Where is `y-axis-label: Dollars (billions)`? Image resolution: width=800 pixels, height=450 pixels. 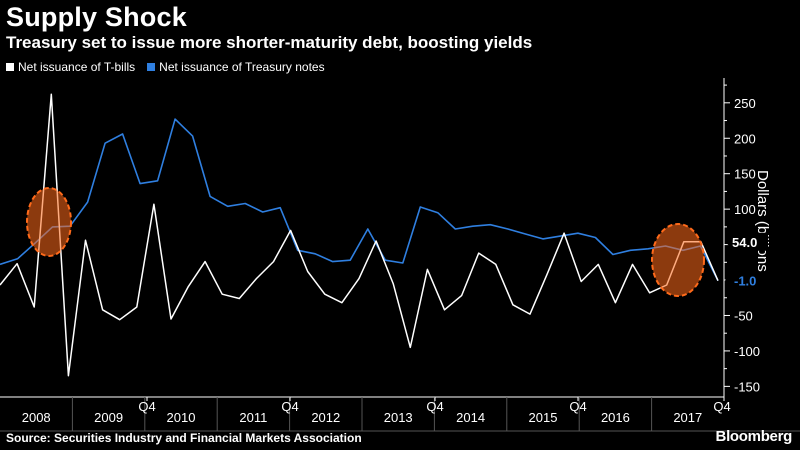 y-axis-label: Dollars (billions) is located at coordinates (762, 223).